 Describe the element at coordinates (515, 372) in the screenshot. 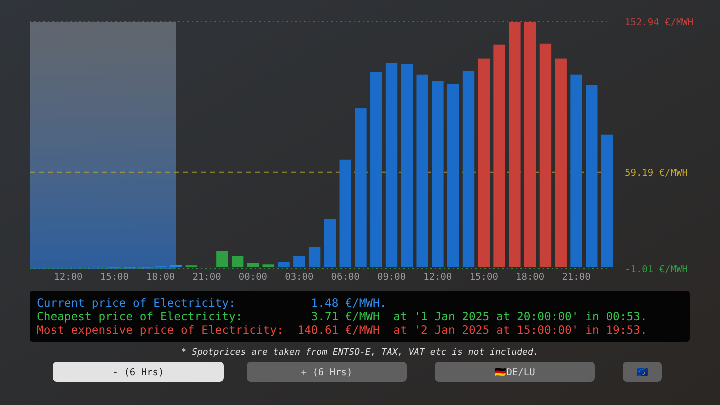

I see `text: 🇩🇪DE/LU` at that location.